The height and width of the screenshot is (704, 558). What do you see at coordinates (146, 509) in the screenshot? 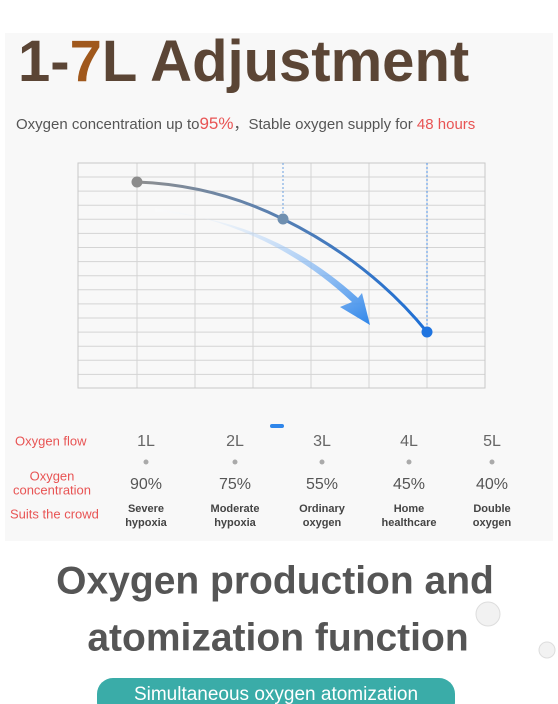
I see `crowd: Severe` at bounding box center [146, 509].